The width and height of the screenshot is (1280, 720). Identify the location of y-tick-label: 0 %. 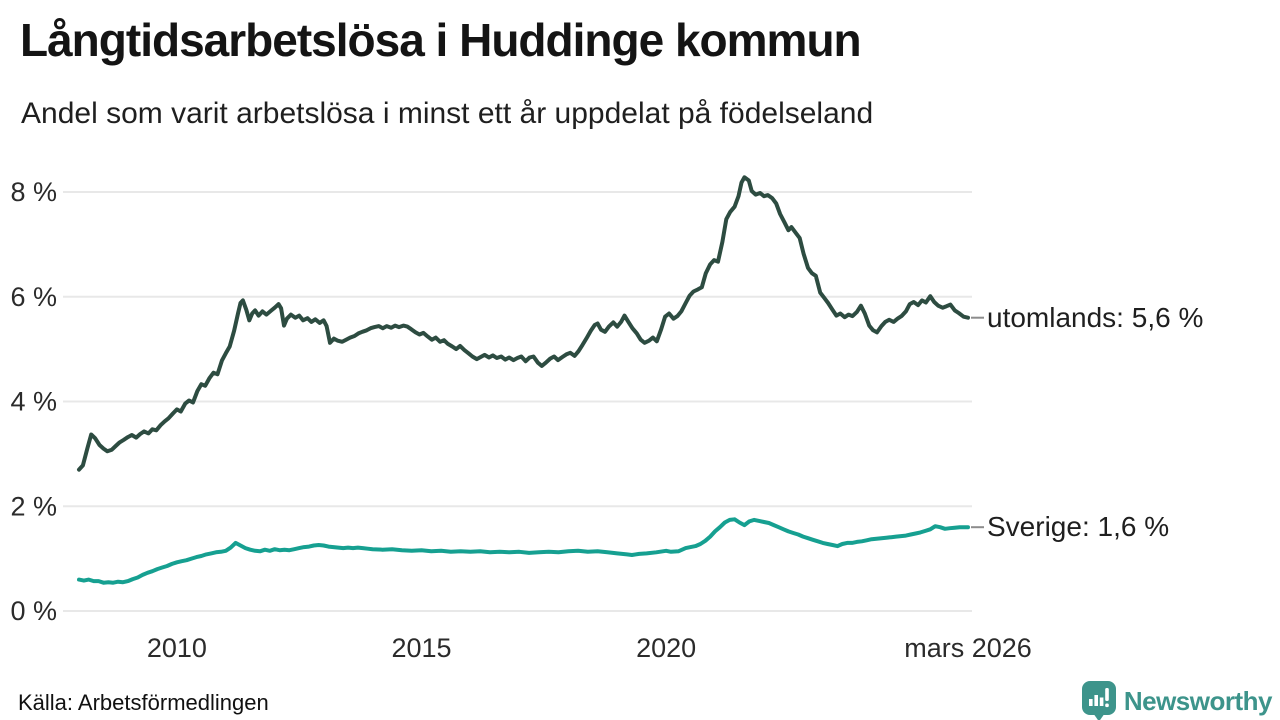
(33, 611).